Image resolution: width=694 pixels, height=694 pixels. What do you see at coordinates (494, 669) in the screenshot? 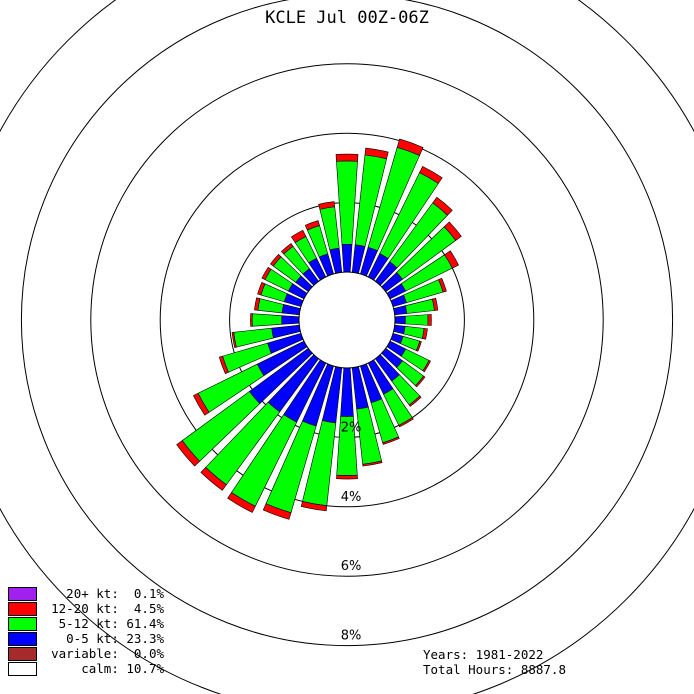
I see `total-hours-text: Total Hours: 8887.8` at bounding box center [494, 669].